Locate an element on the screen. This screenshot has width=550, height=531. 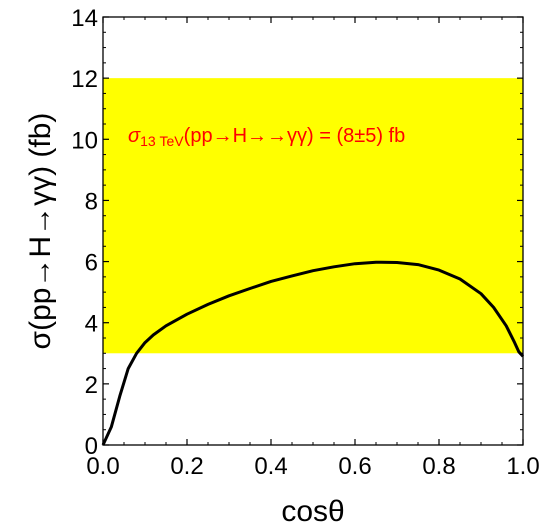
y-tick-label: 0 is located at coordinates (91, 446).